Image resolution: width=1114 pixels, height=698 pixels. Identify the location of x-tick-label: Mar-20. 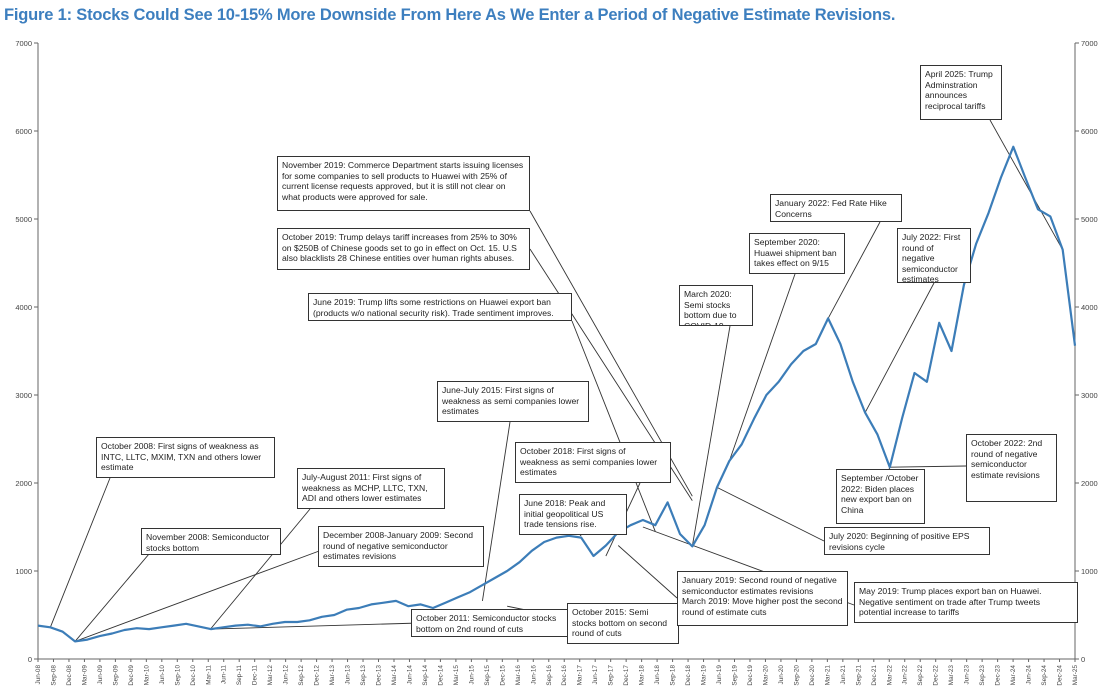
(765, 675).